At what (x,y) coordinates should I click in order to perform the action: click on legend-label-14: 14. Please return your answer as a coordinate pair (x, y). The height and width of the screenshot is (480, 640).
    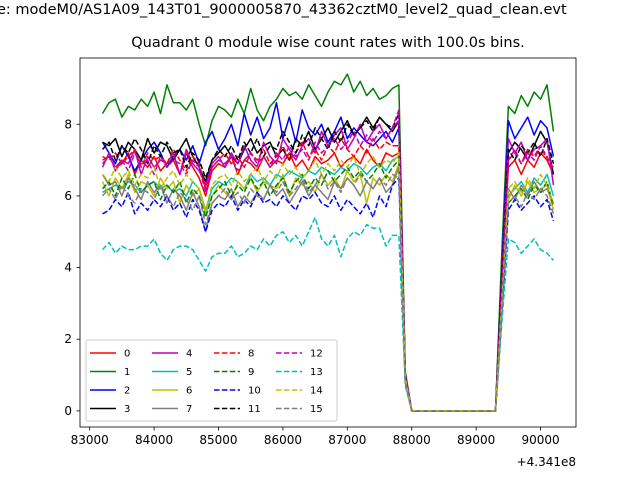
    Looking at the image, I should click on (316, 391).